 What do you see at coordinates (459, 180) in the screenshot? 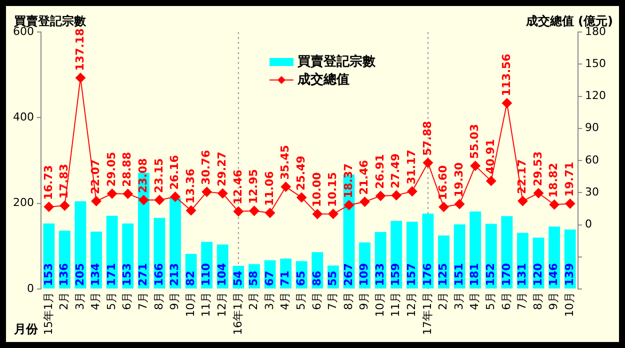
I see `data-label: 19.30` at bounding box center [459, 180].